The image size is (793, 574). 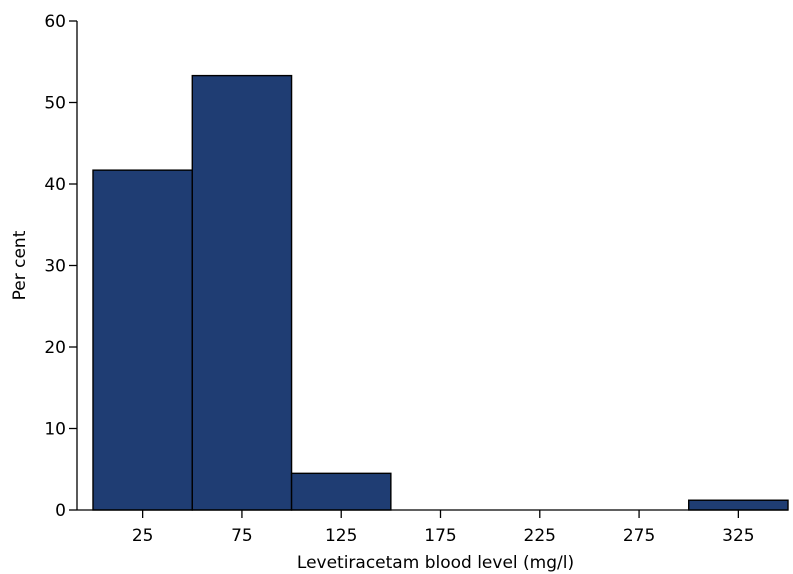 I want to click on x-tick-label: 225, so click(x=540, y=536).